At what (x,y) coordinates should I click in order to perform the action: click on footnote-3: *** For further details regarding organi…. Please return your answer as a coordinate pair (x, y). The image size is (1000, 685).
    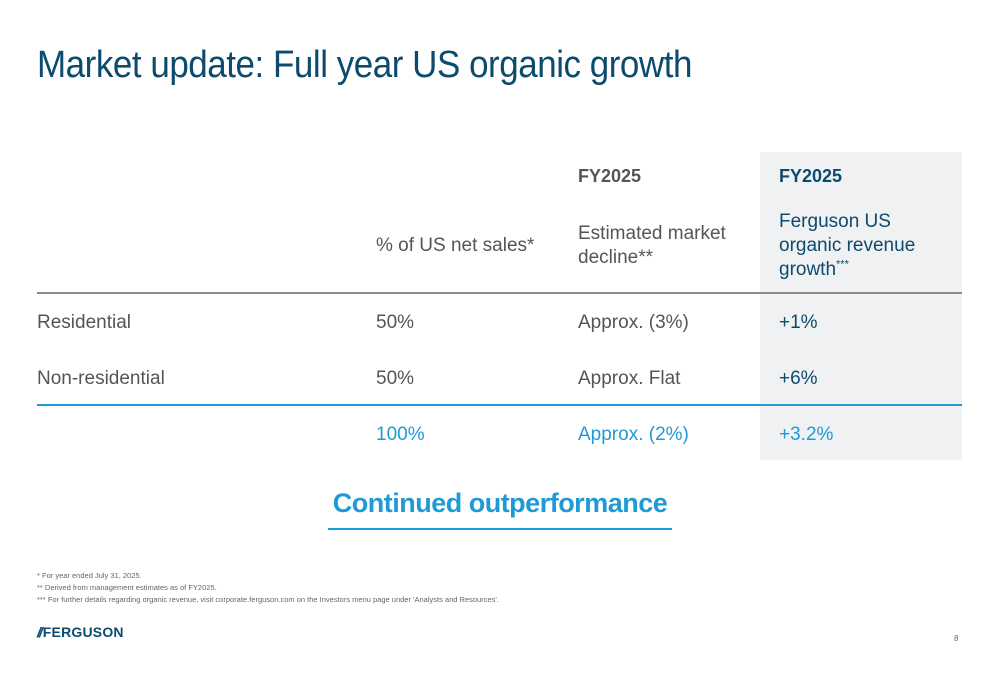
    Looking at the image, I should click on (268, 599).